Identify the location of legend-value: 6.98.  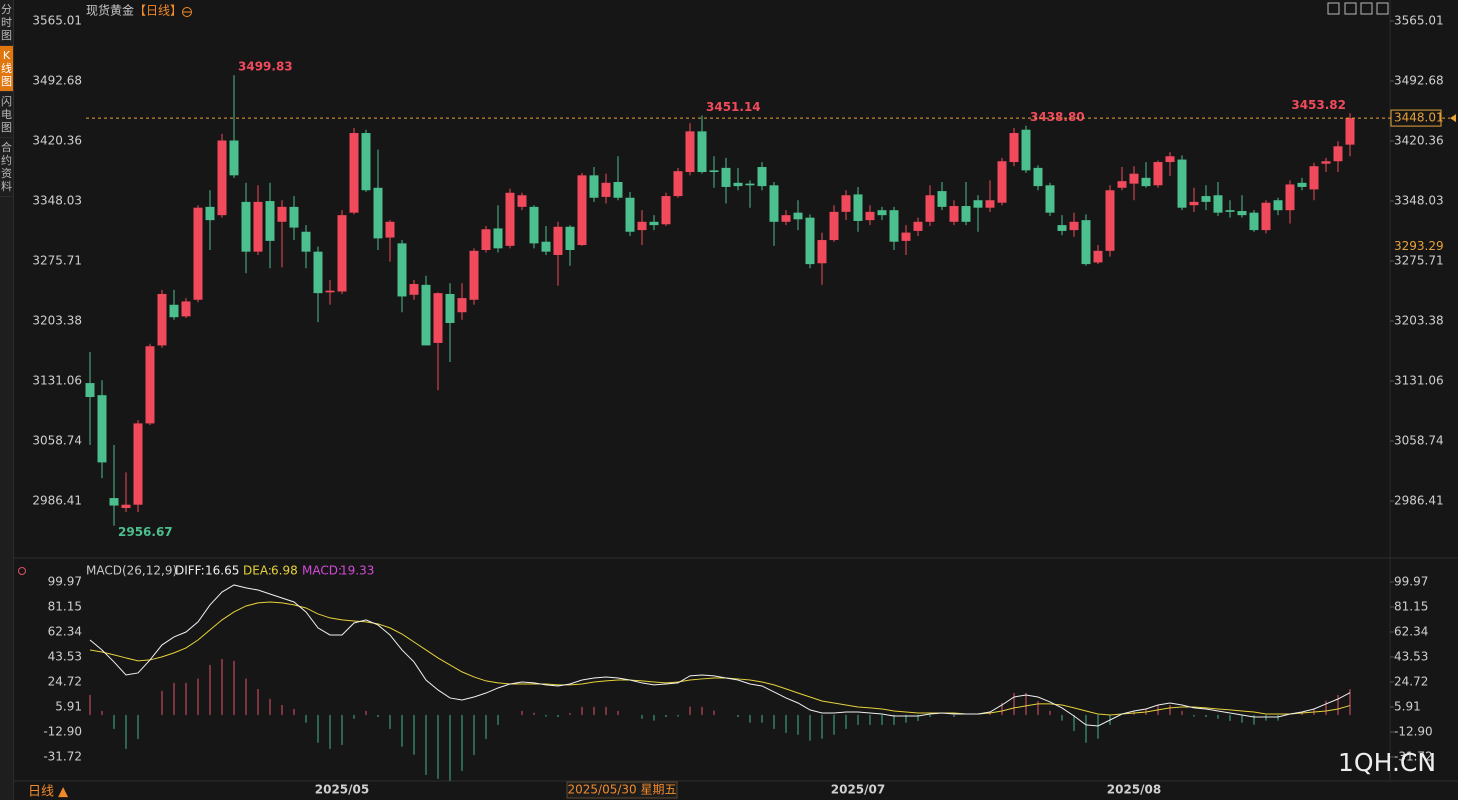
(284, 571).